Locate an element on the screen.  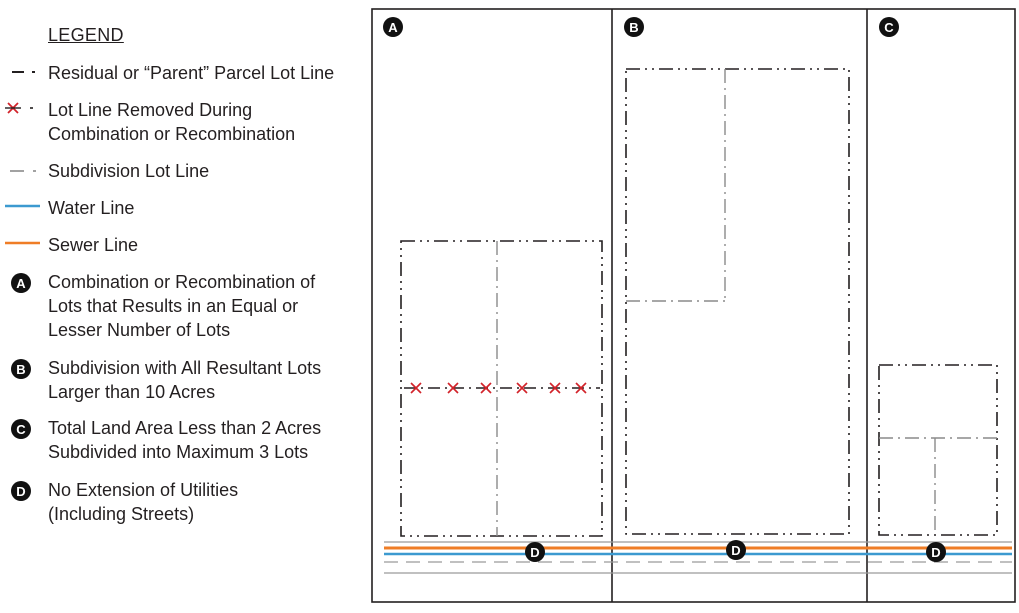
panel-a-badge-icon: A is located at coordinates (393, 27).